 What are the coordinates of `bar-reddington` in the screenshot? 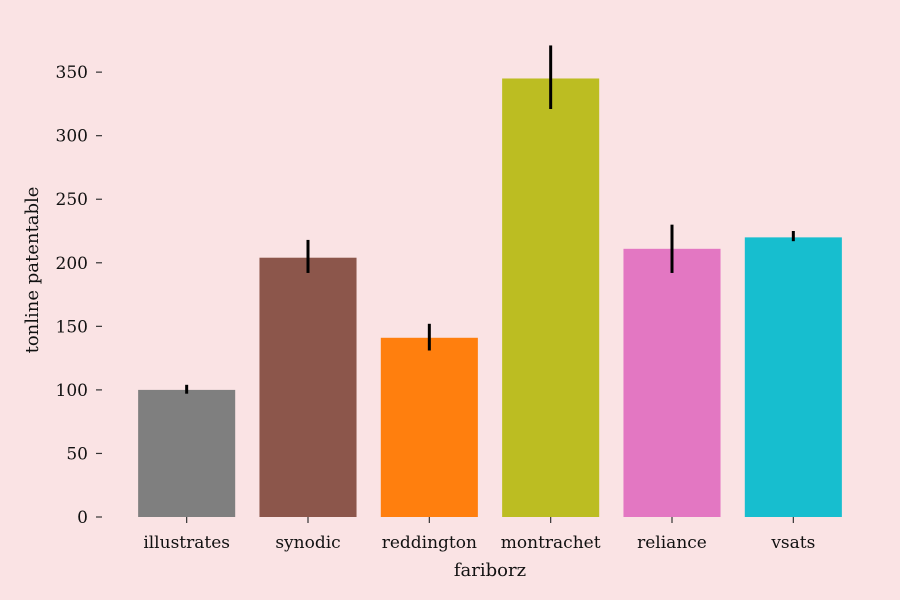 It's located at (429, 427).